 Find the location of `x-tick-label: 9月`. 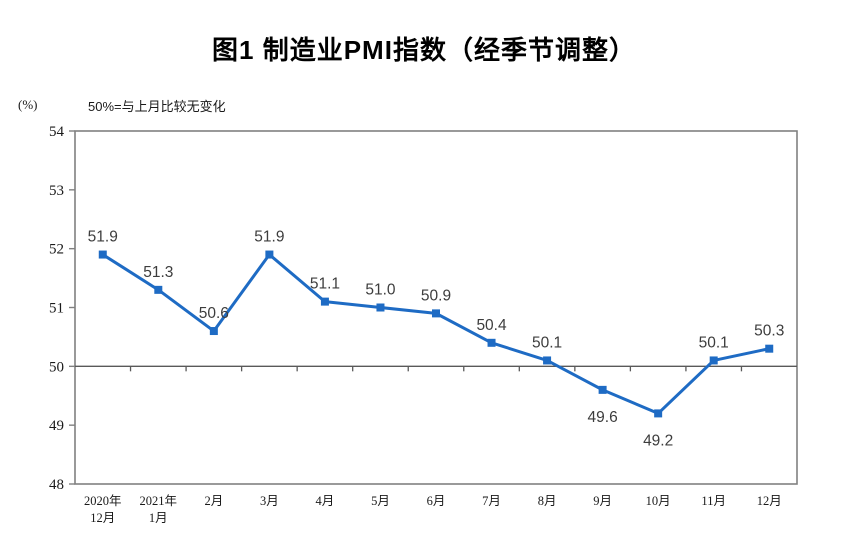

x-tick-label: 9月 is located at coordinates (602, 501).